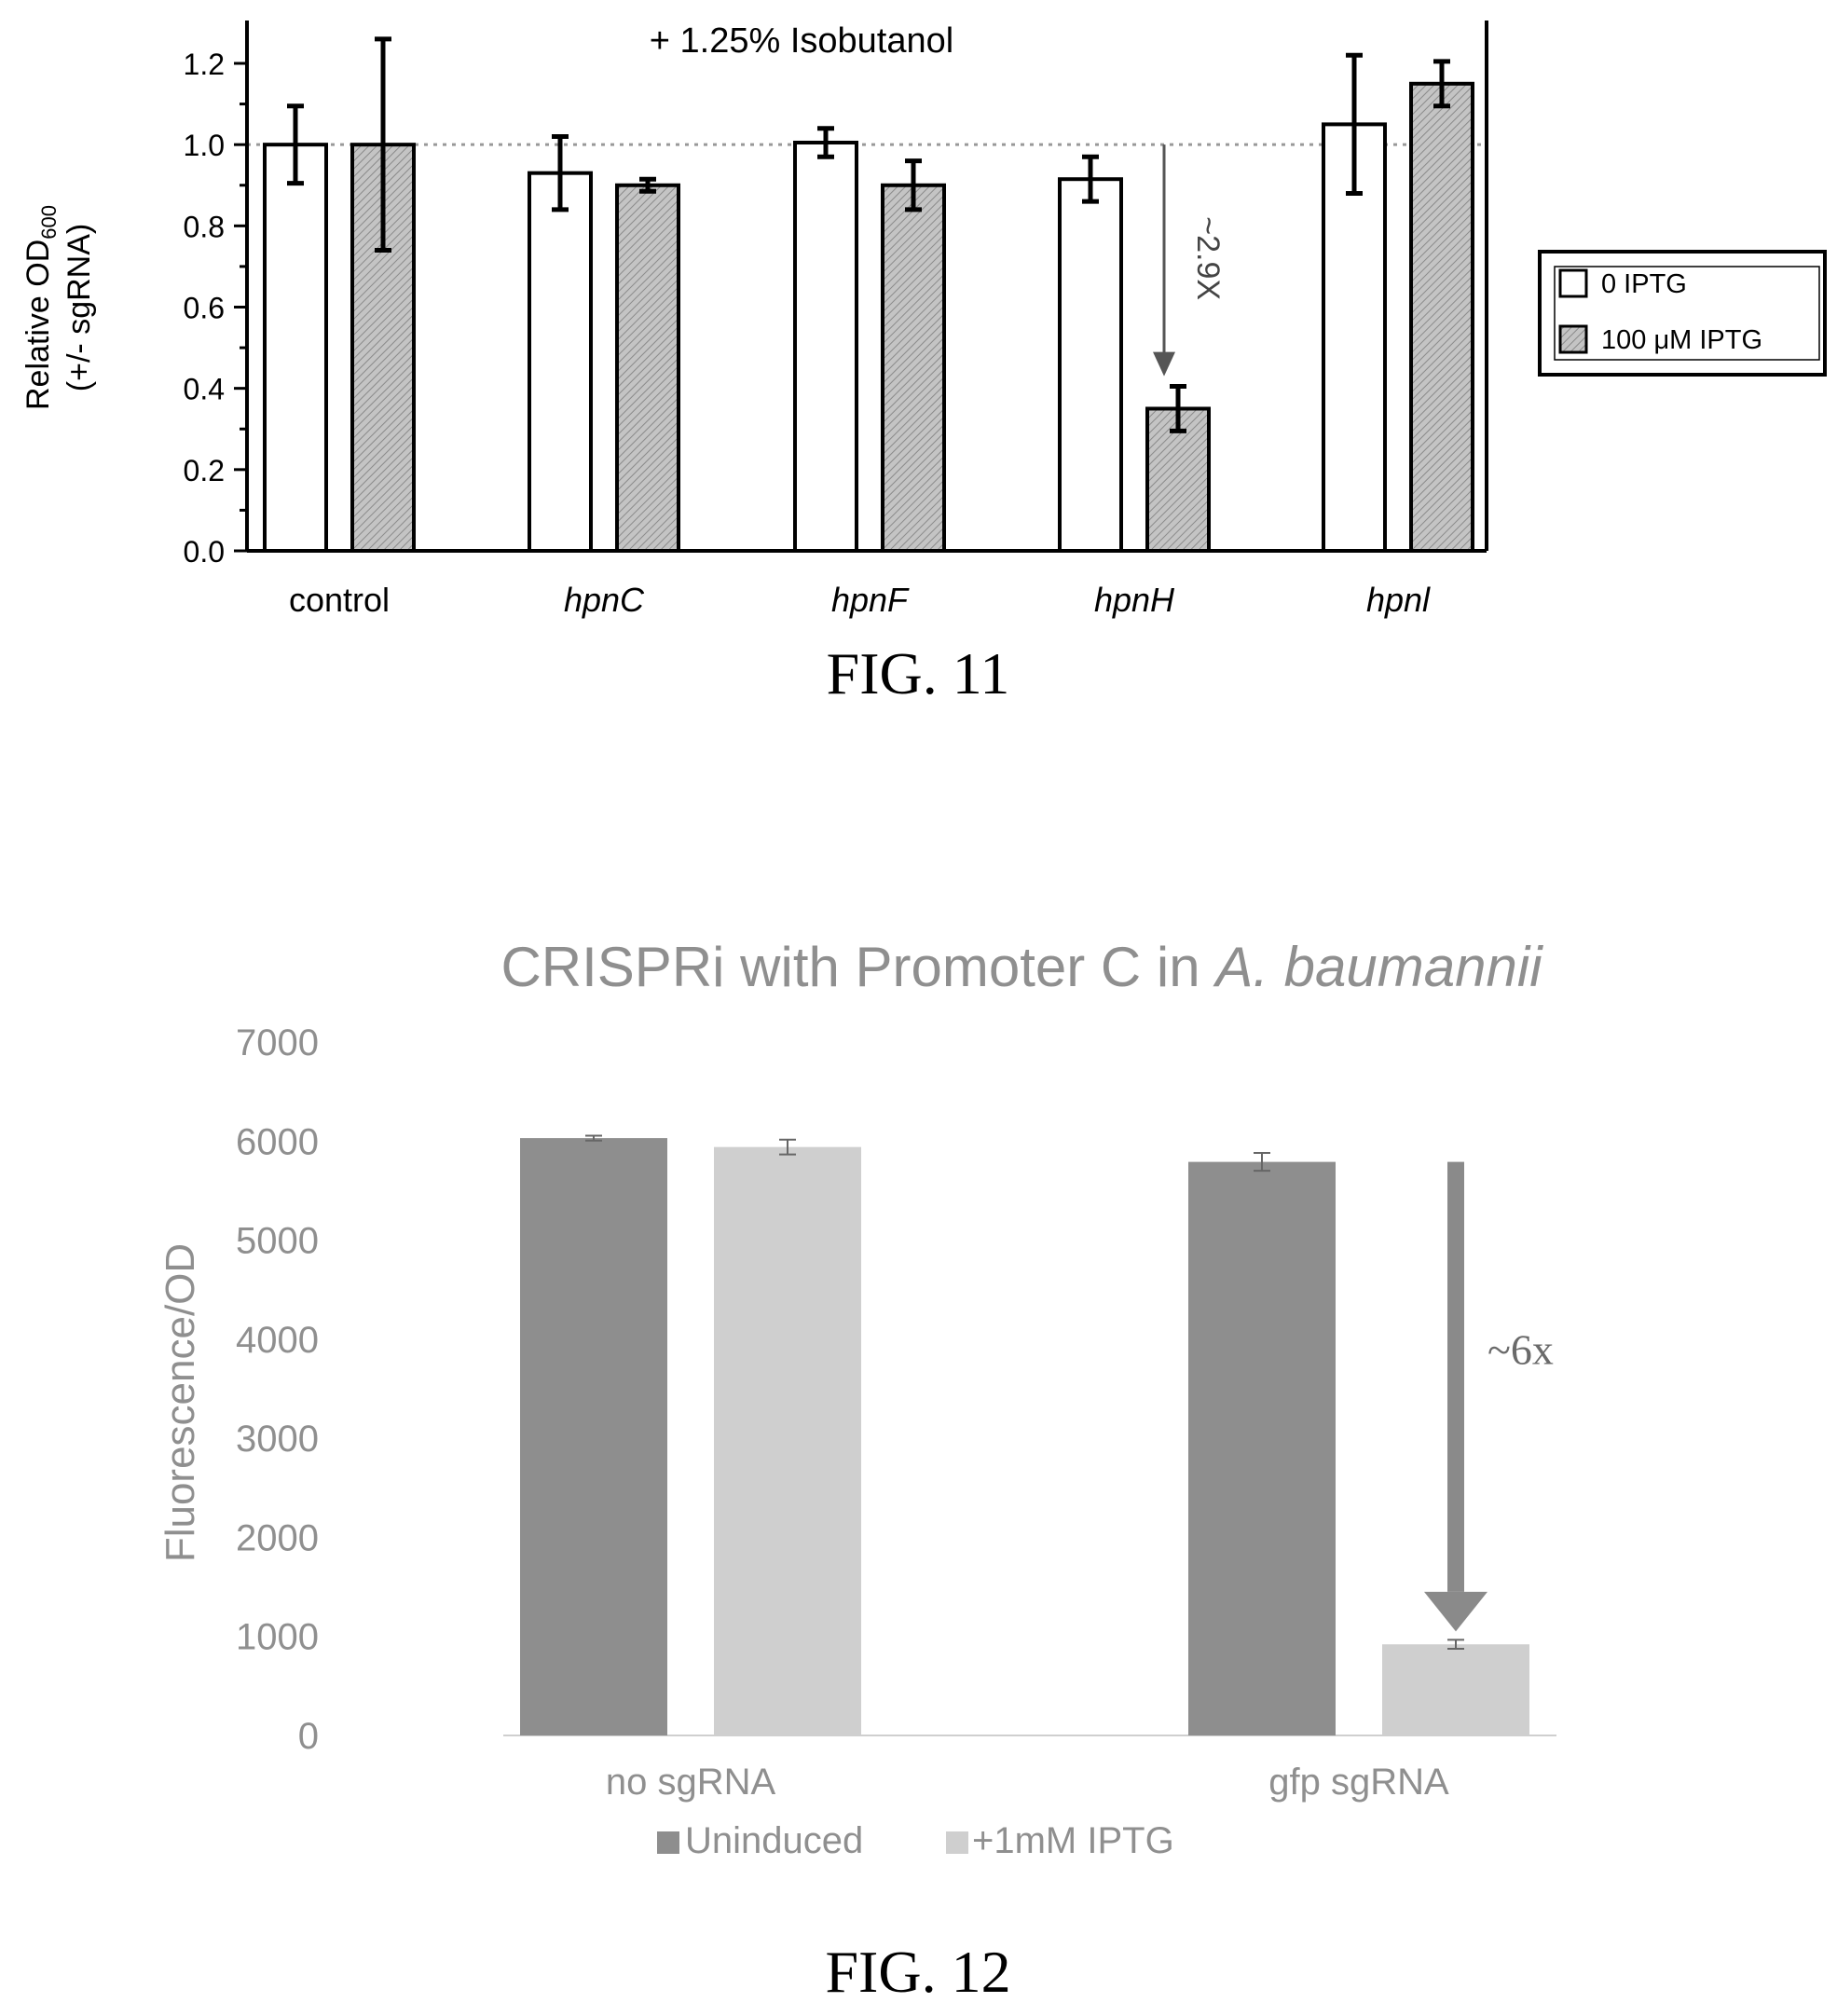  I want to click on fig12-downarrow: ~6x, so click(1489, 1396).